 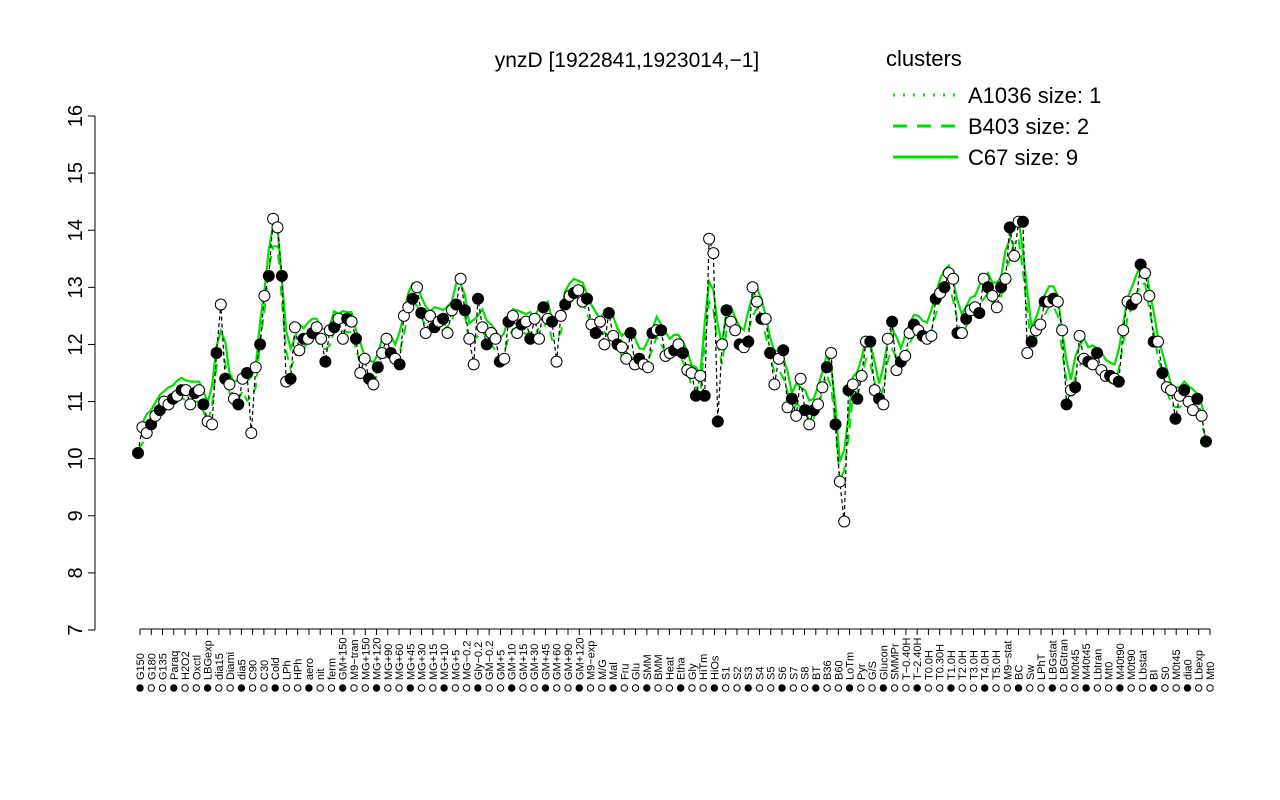 What do you see at coordinates (468, 660) in the screenshot?
I see `x-tick-label: MG−0.2` at bounding box center [468, 660].